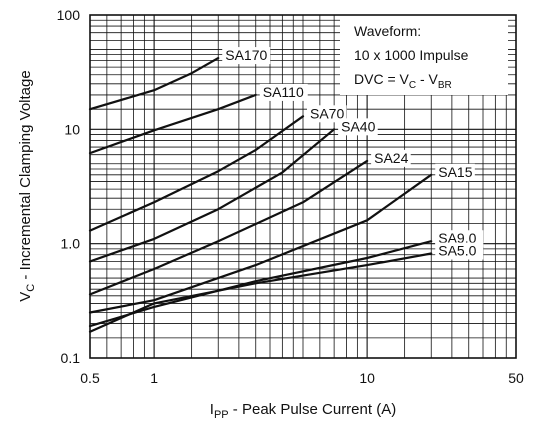 This screenshot has width=538, height=426. Describe the element at coordinates (382, 79) in the screenshot. I see `annotation-line-3-prefix: DVC = V` at that location.